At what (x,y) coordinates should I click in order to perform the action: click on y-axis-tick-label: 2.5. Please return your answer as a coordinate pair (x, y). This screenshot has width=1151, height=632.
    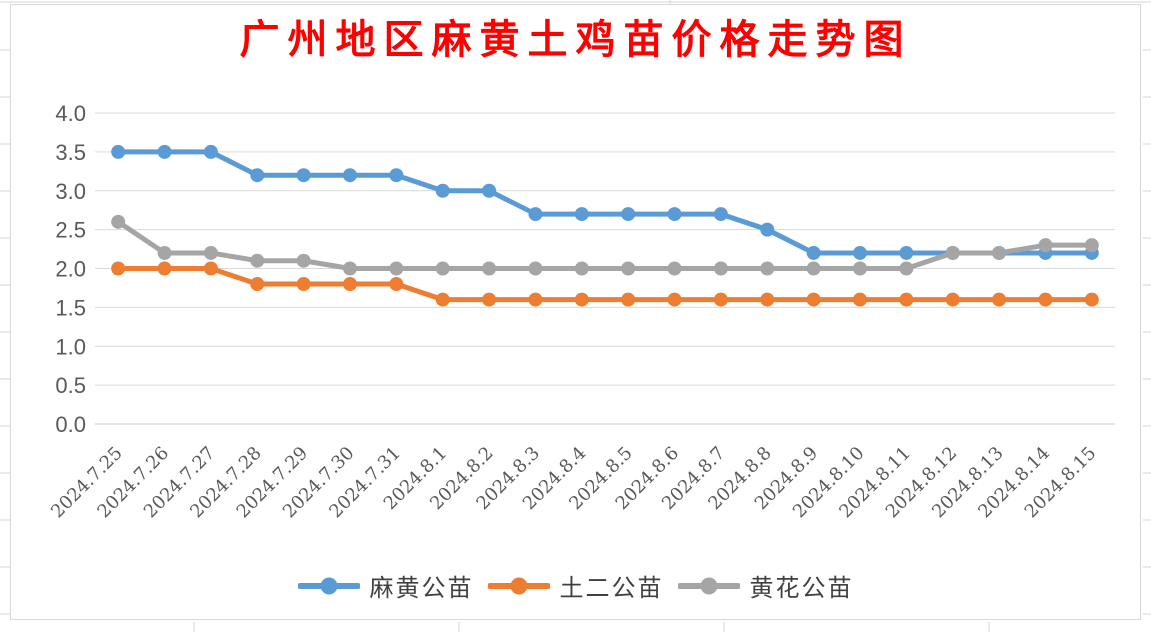
    Looking at the image, I should click on (70, 230).